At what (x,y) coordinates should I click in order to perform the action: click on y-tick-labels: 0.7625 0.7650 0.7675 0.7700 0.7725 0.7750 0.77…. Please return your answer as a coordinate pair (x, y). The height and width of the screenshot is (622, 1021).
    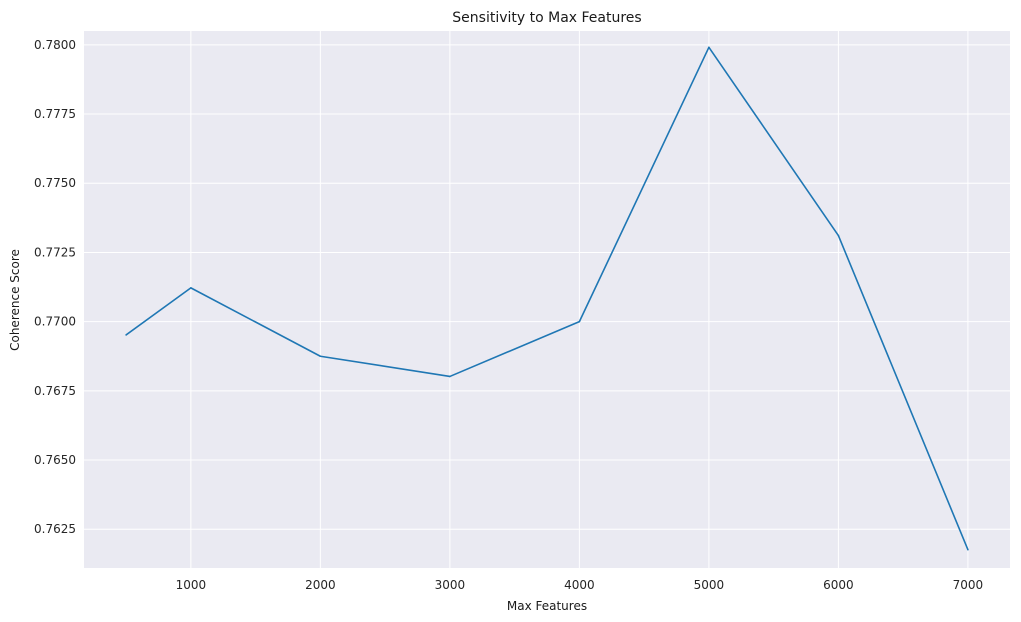
    Looking at the image, I should click on (55, 287).